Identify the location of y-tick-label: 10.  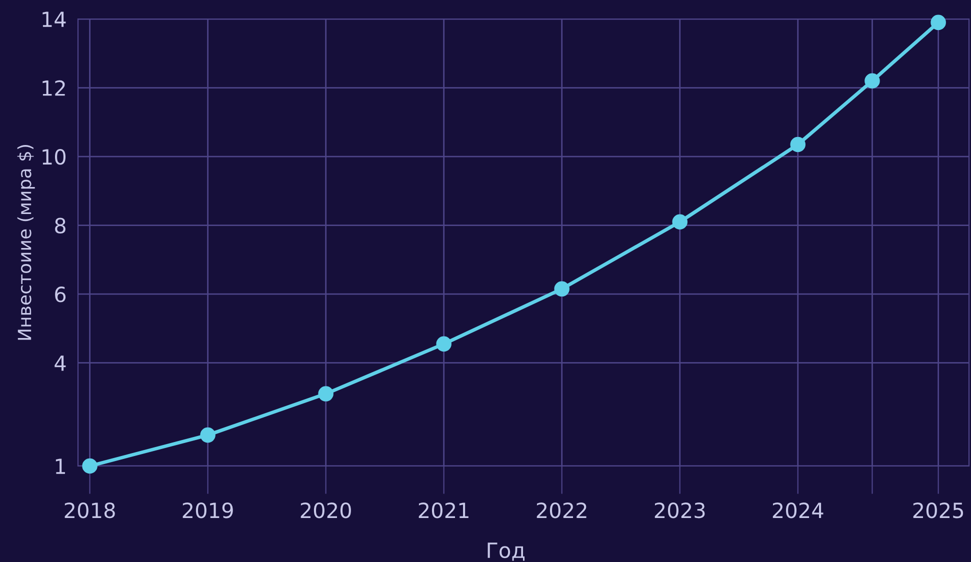
(54, 156).